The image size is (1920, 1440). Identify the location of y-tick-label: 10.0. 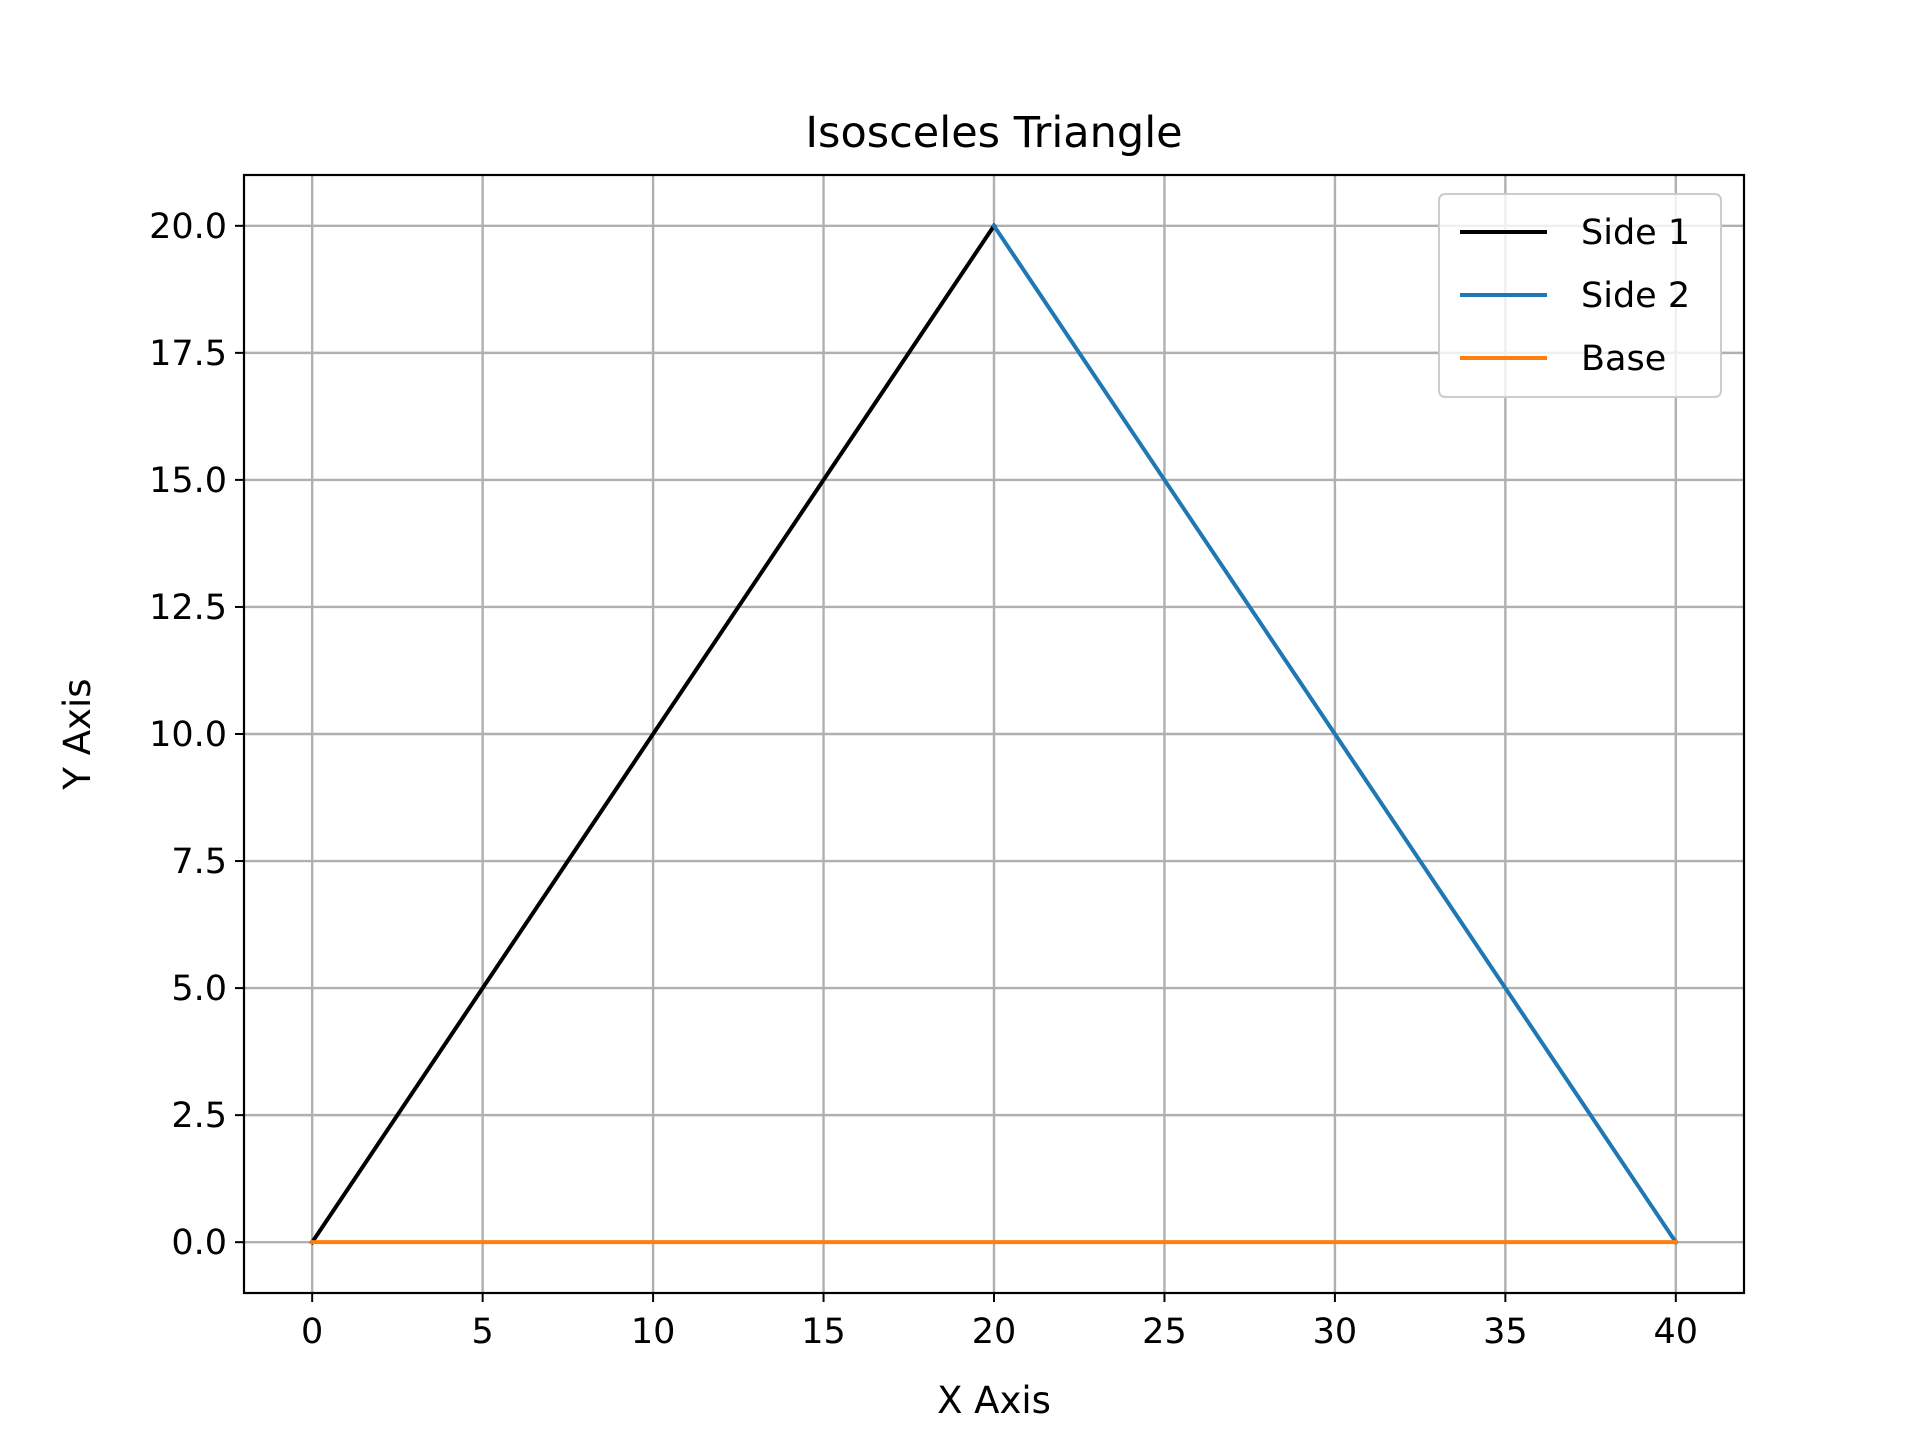
(188, 735).